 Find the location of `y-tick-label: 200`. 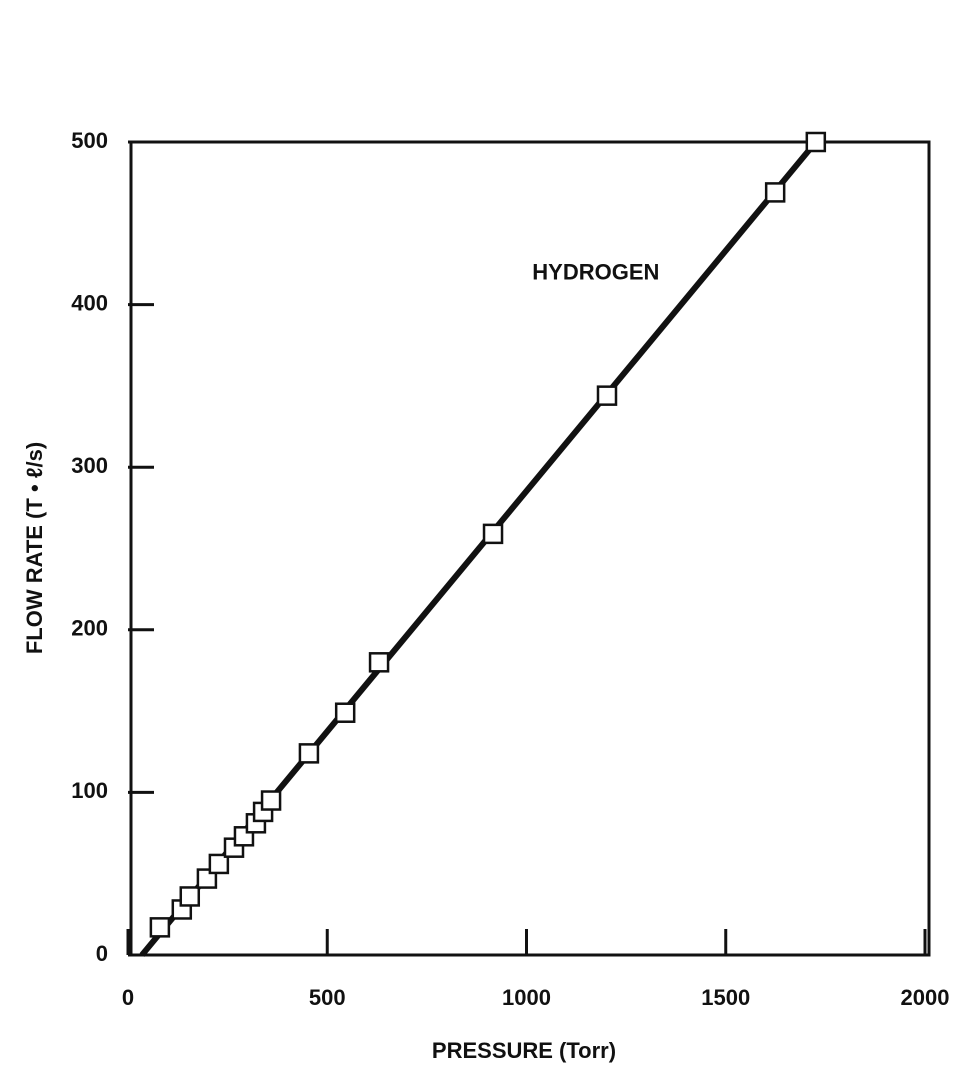

y-tick-label: 200 is located at coordinates (89, 628).